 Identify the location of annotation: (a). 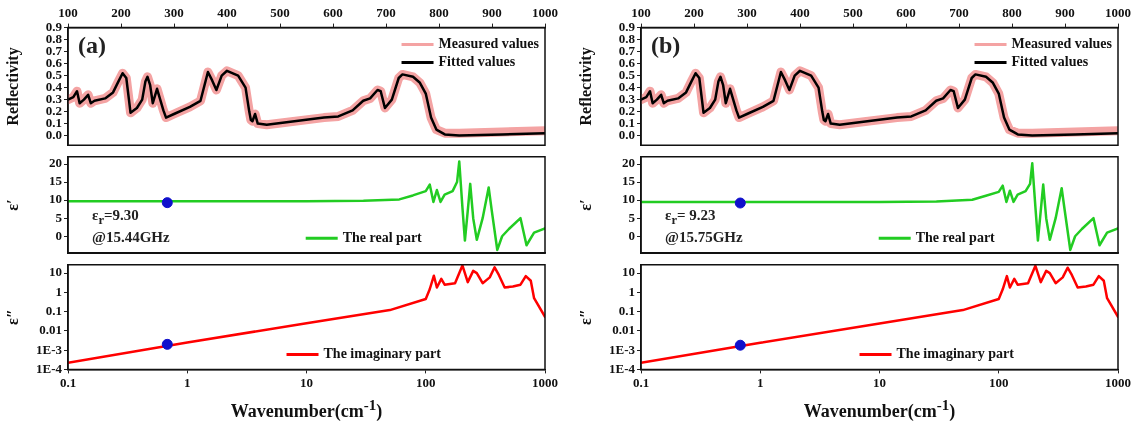
(92, 44).